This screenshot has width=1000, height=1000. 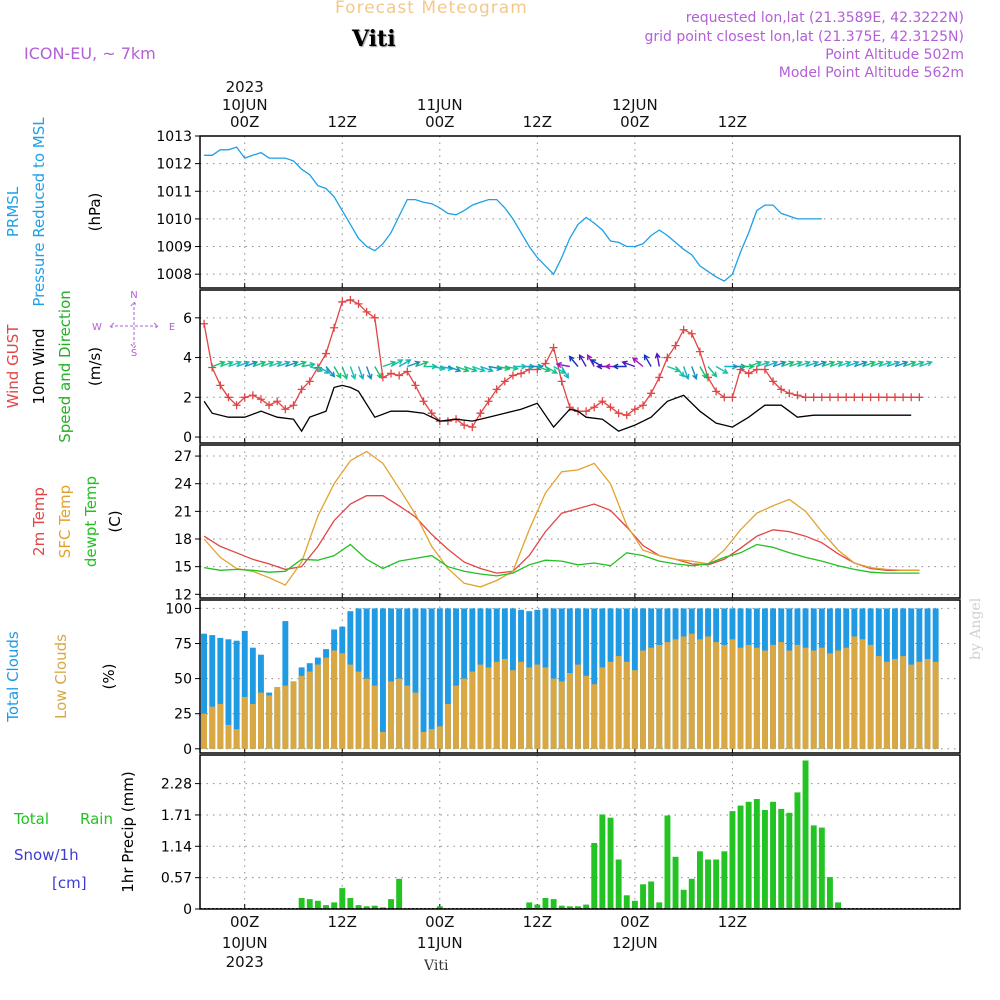 What do you see at coordinates (537, 122) in the screenshot?
I see `top-time-label-3: 12Z` at bounding box center [537, 122].